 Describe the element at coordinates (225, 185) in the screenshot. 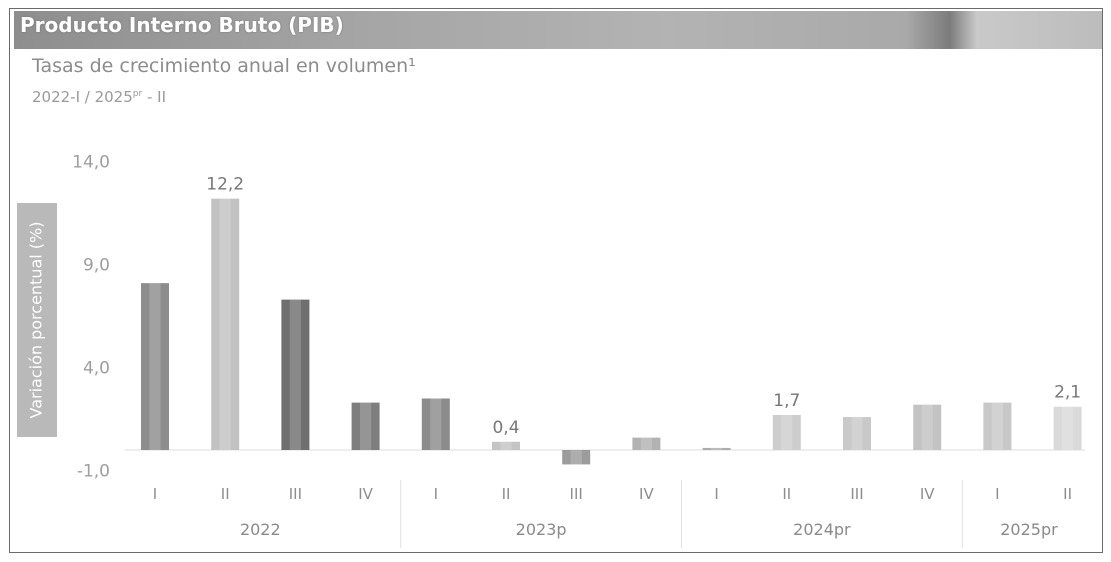

I see `data-label: 12,2` at that location.